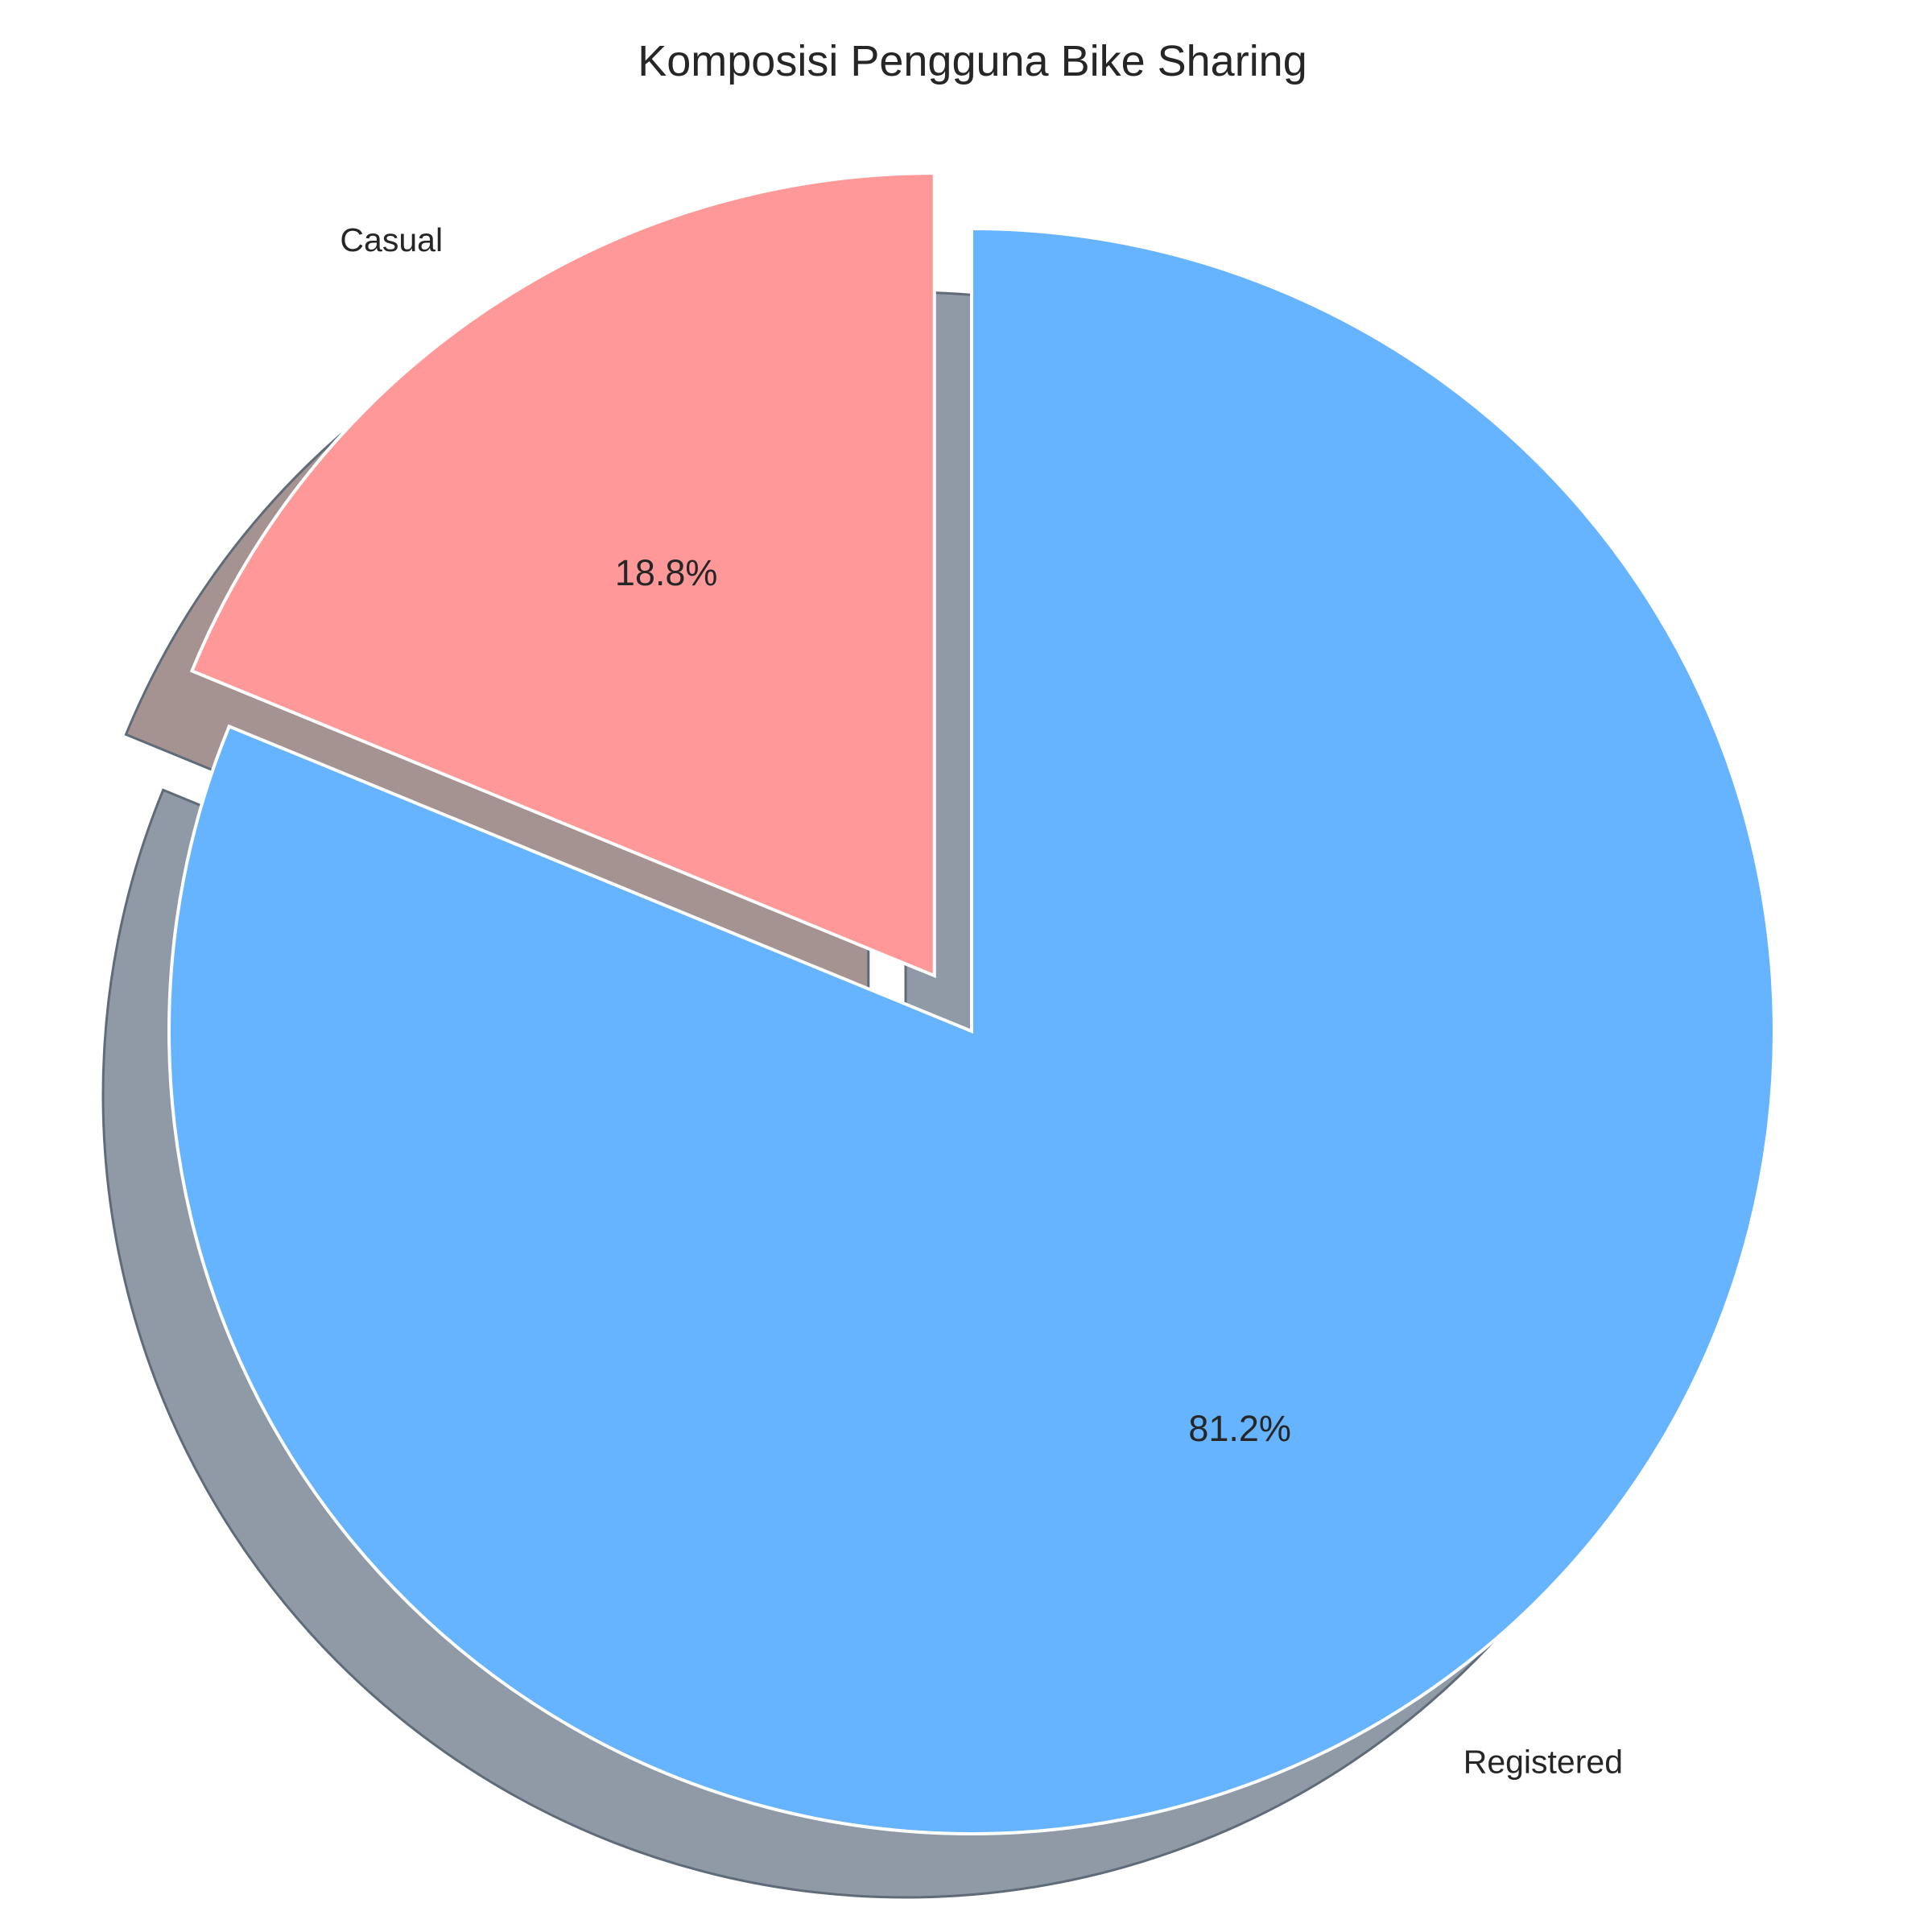 This screenshot has width=1932, height=1932. Describe the element at coordinates (1543, 1763) in the screenshot. I see `slice-label-registered: Registered` at that location.